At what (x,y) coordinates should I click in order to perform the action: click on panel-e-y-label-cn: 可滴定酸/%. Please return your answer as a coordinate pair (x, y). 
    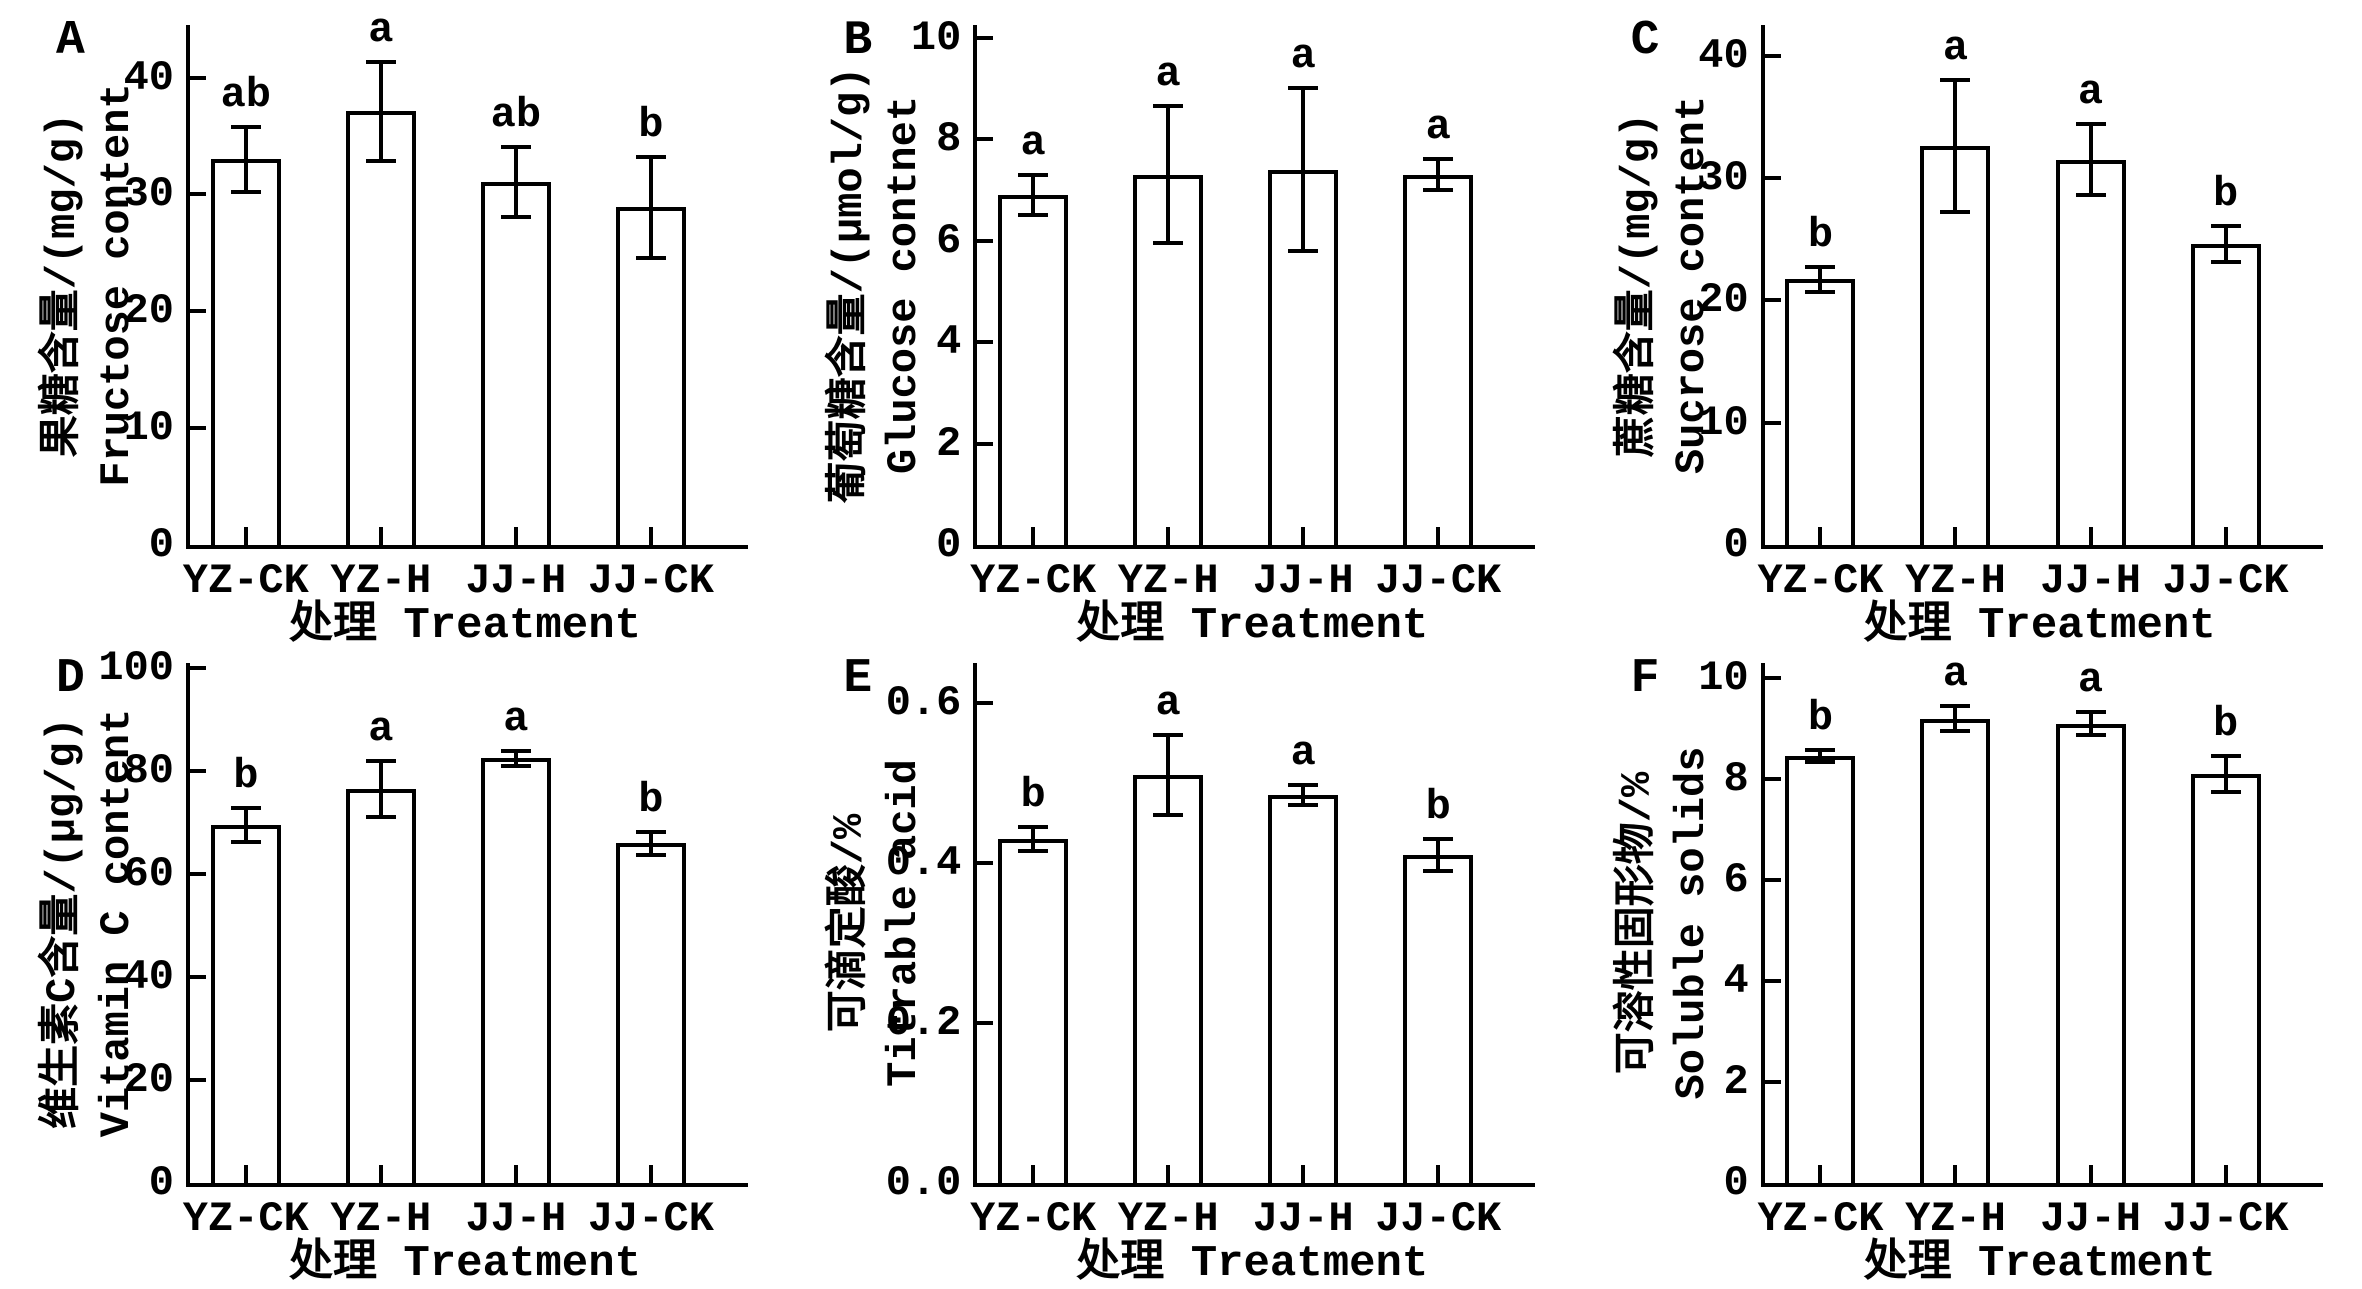
    Looking at the image, I should click on (850, 923).